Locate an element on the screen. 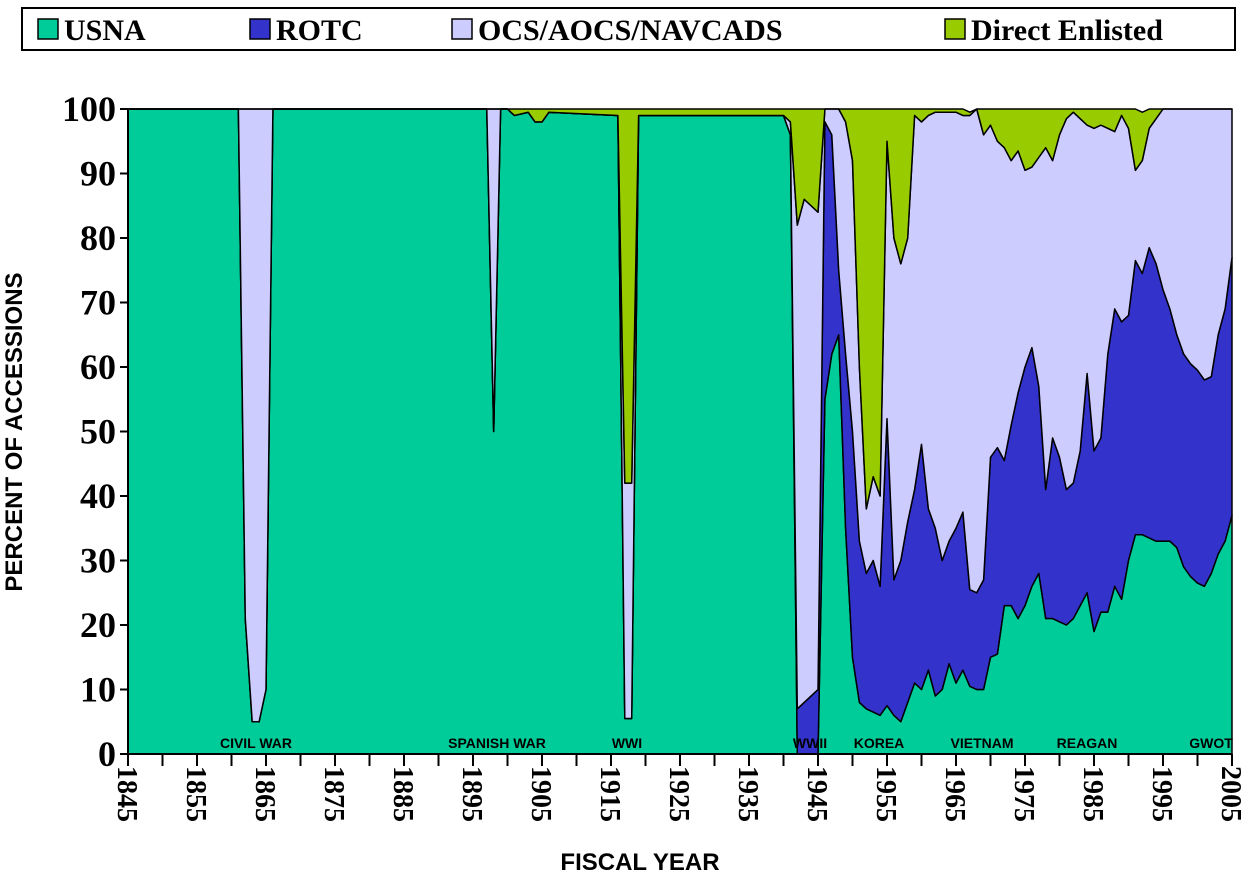 Image resolution: width=1257 pixels, height=882 pixels. y-tick-label: 20 is located at coordinates (98, 625).